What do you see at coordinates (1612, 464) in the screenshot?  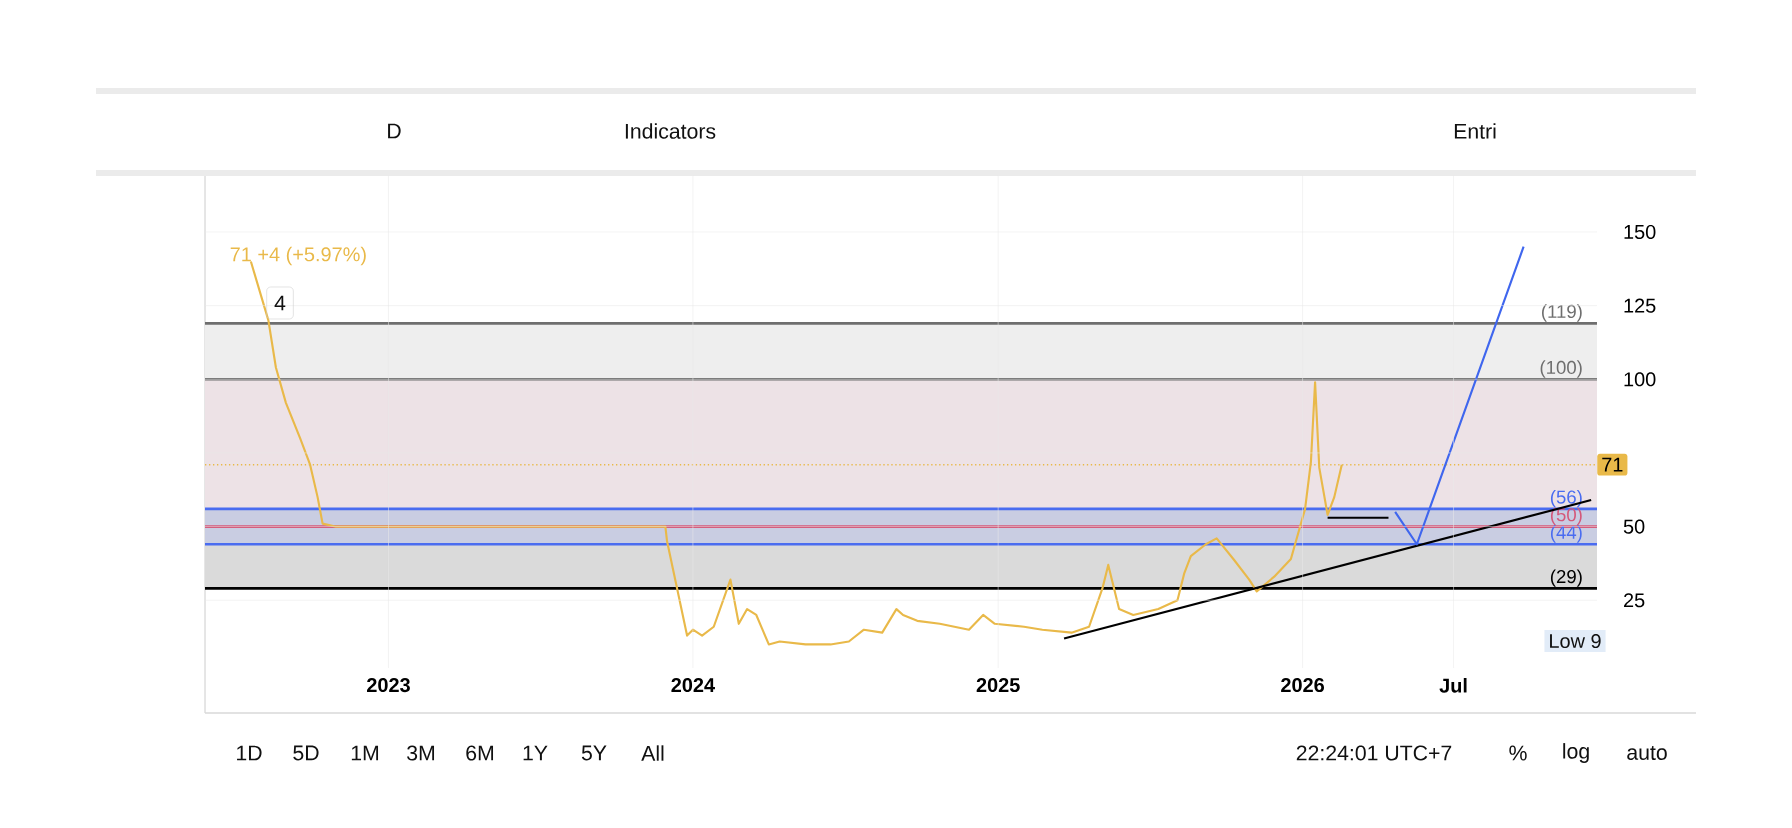 I see `ref-line-label: 71` at bounding box center [1612, 464].